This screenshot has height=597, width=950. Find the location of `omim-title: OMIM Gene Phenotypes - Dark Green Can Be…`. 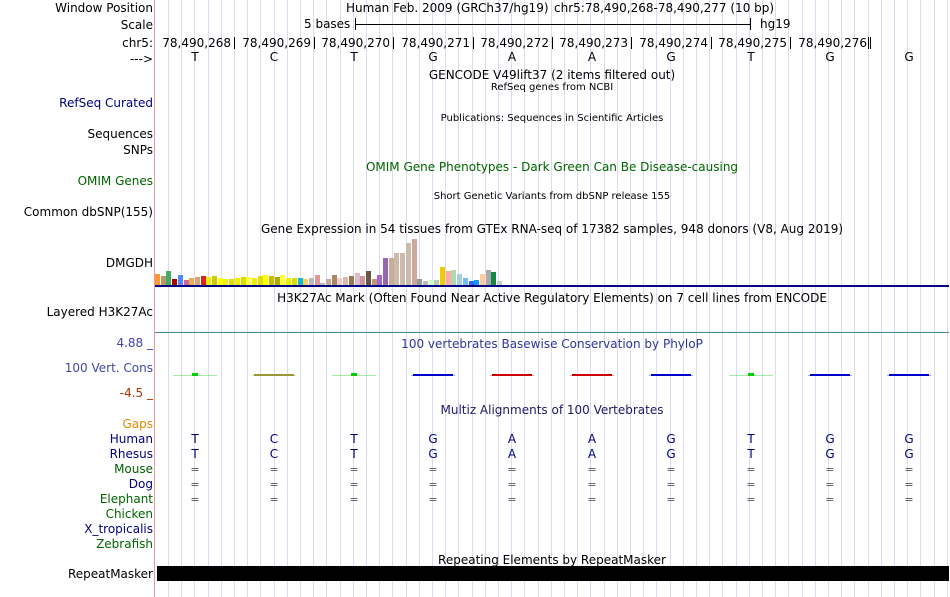

omim-title: OMIM Gene Phenotypes - Dark Green Can Be… is located at coordinates (552, 167).